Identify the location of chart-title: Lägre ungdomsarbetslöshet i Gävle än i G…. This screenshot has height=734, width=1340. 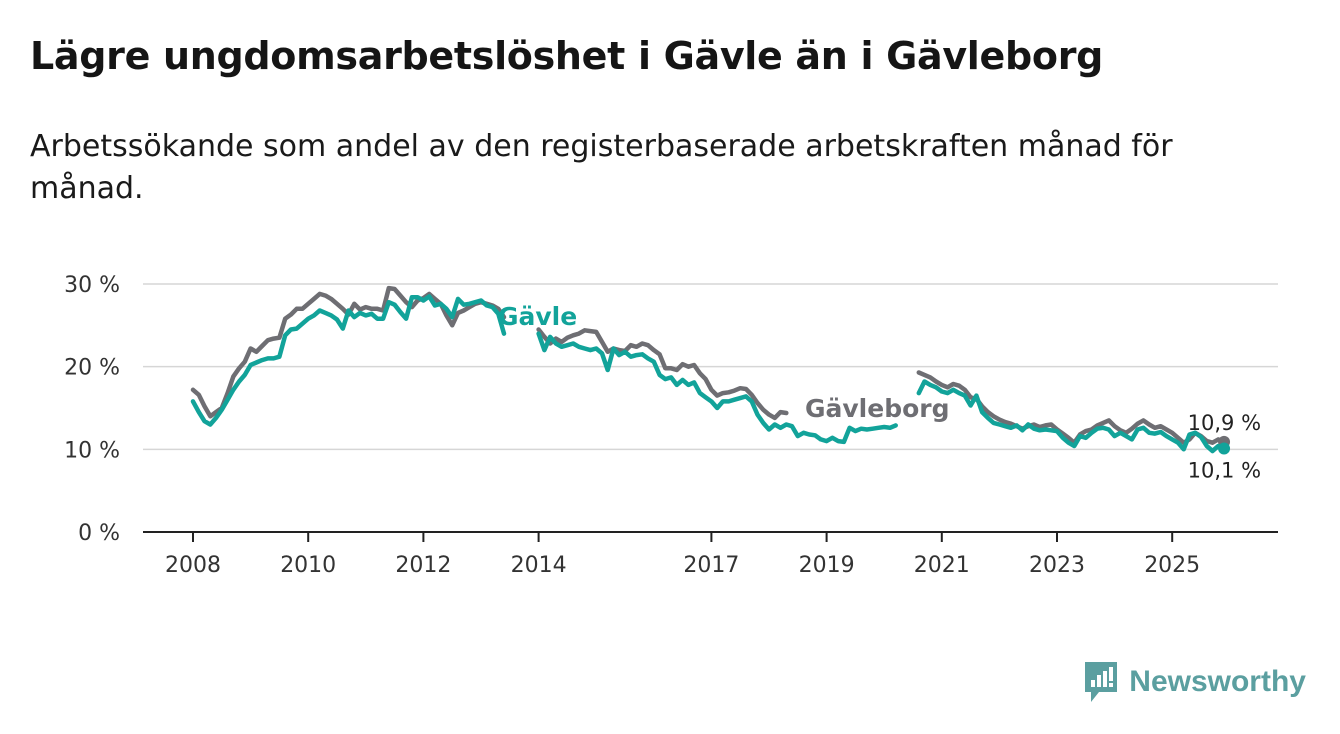
(567, 56).